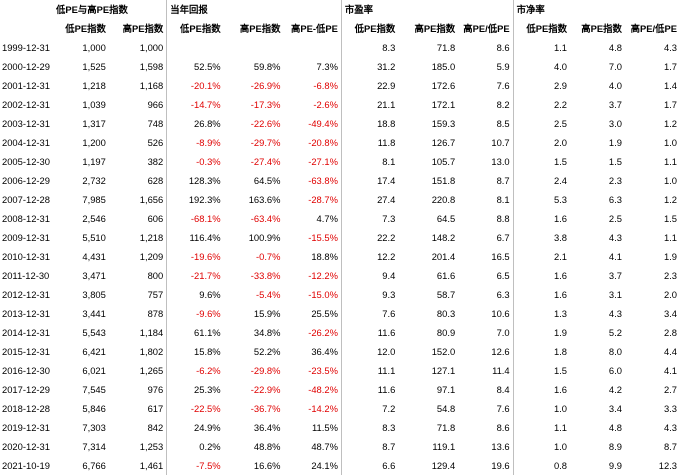 This screenshot has height=475, width=680. Describe the element at coordinates (541, 104) in the screenshot. I see `value-cell: 2.2` at that location.